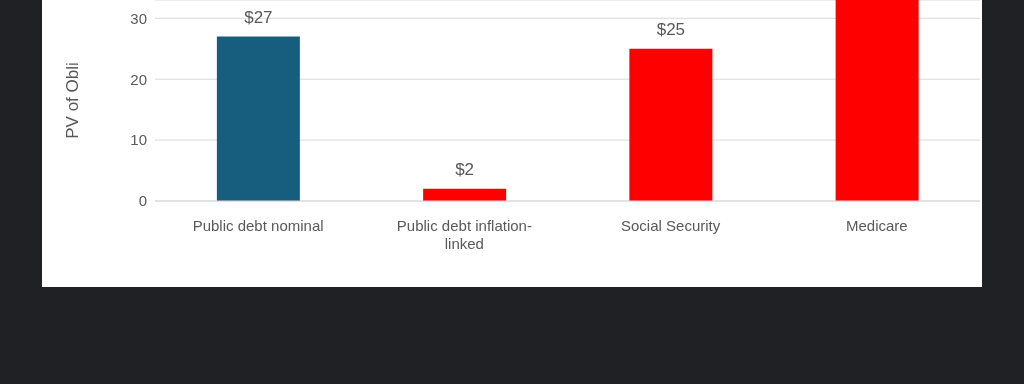  What do you see at coordinates (464, 234) in the screenshot?
I see `x-tick-label: Public debt inflation-linked` at bounding box center [464, 234].